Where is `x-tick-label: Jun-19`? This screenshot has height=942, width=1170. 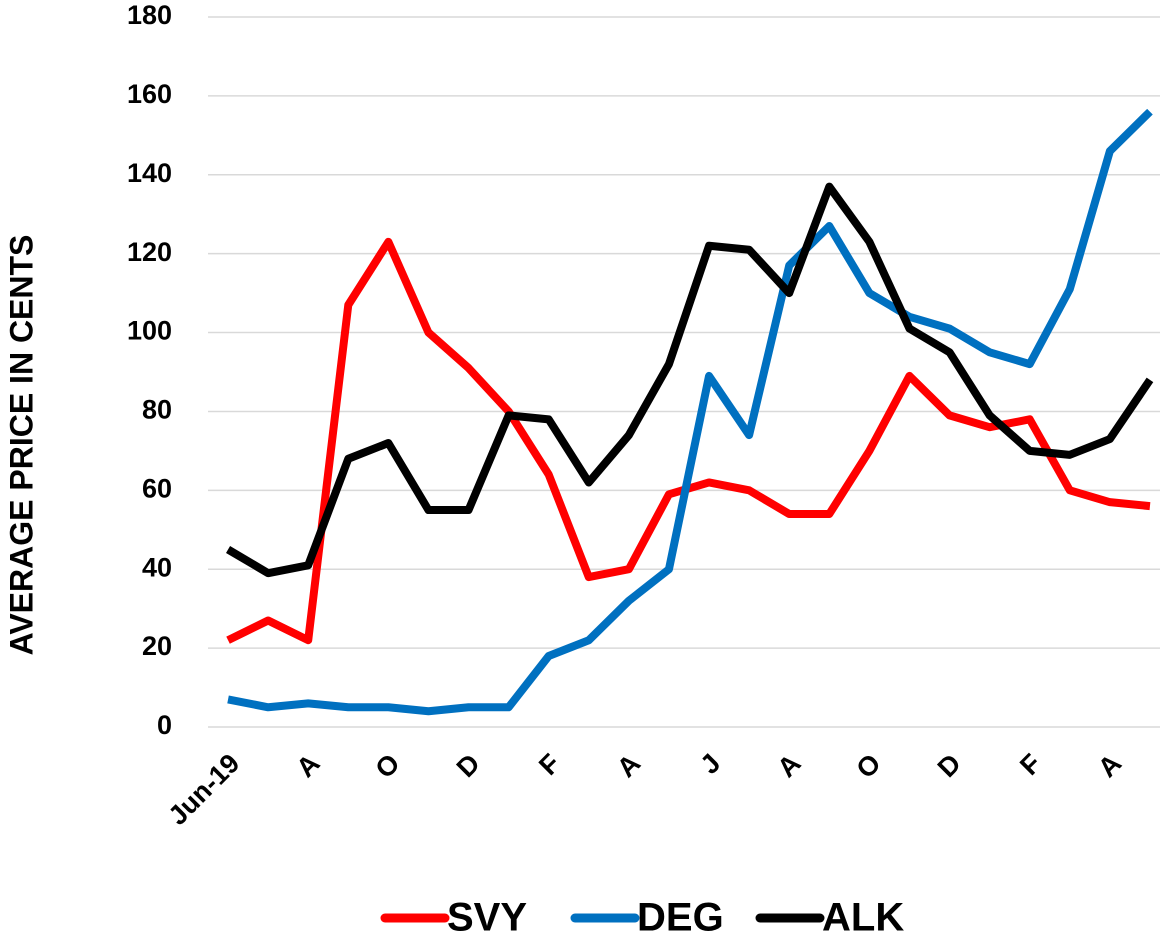
x-tick-label: Jun-19 is located at coordinates (204, 789).